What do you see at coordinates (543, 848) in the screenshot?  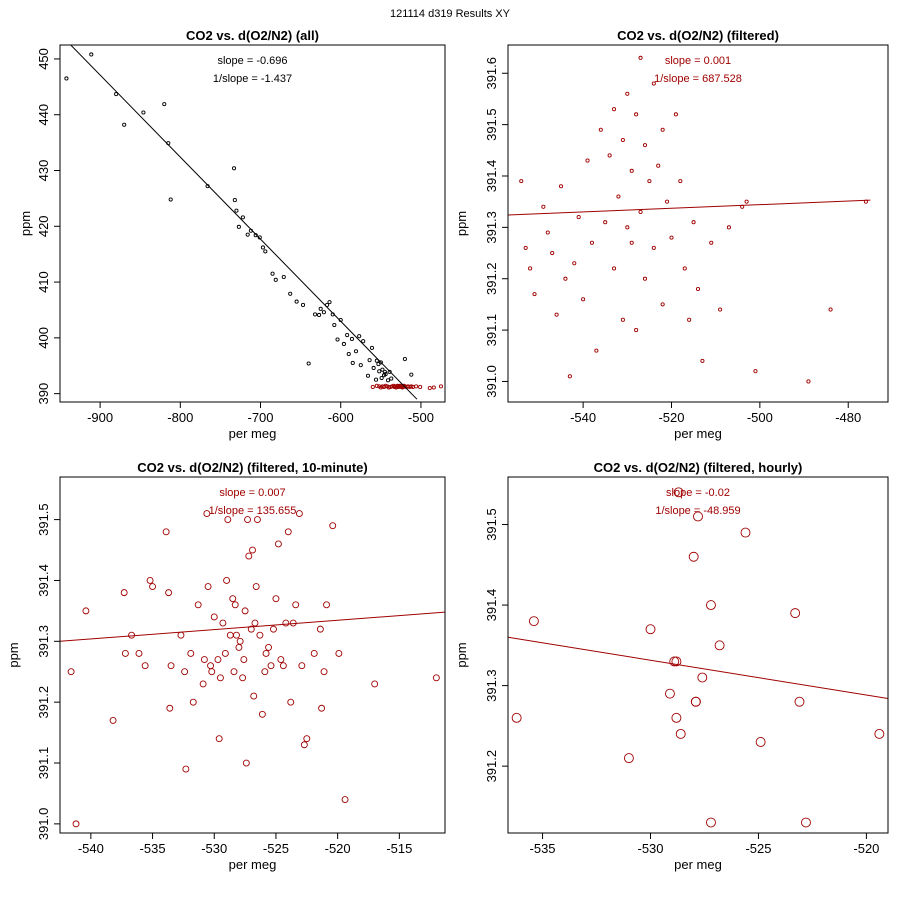 I see `x-tick-label: -535` at bounding box center [543, 848].